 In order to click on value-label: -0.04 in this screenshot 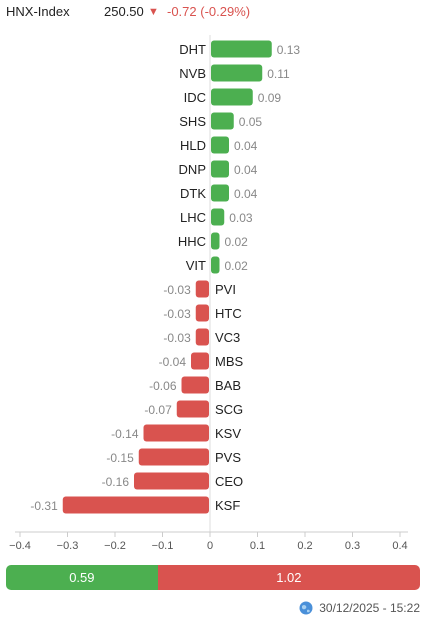, I will do `click(173, 362)`.